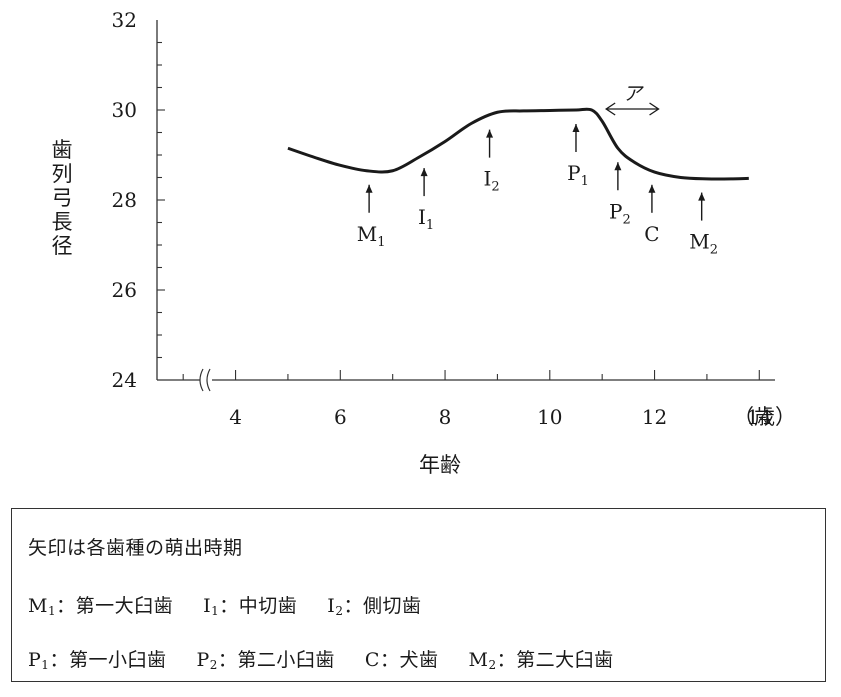 The height and width of the screenshot is (697, 841). I want to click on y-axis-label-char: 弓, so click(62, 198).